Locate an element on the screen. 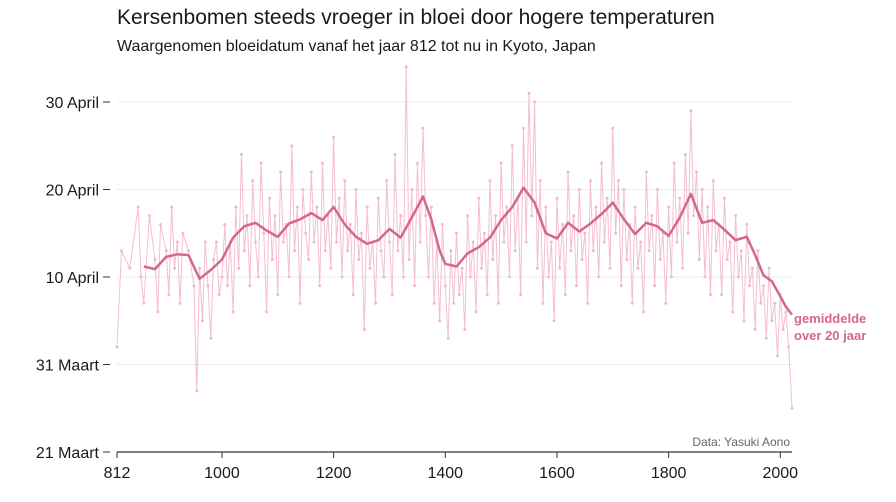 The height and width of the screenshot is (502, 896). x-tick-label: 1000 is located at coordinates (222, 473).